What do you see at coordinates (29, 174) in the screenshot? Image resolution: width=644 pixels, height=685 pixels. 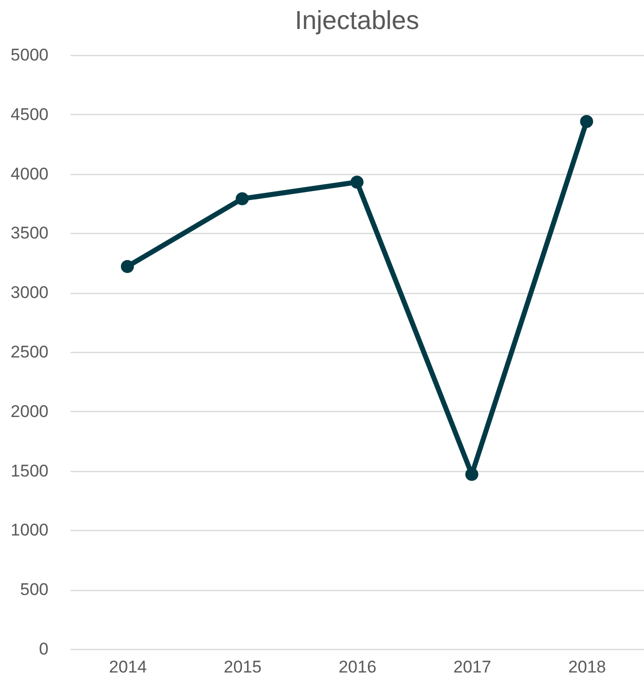 I see `y-tick-label: 4000` at bounding box center [29, 174].